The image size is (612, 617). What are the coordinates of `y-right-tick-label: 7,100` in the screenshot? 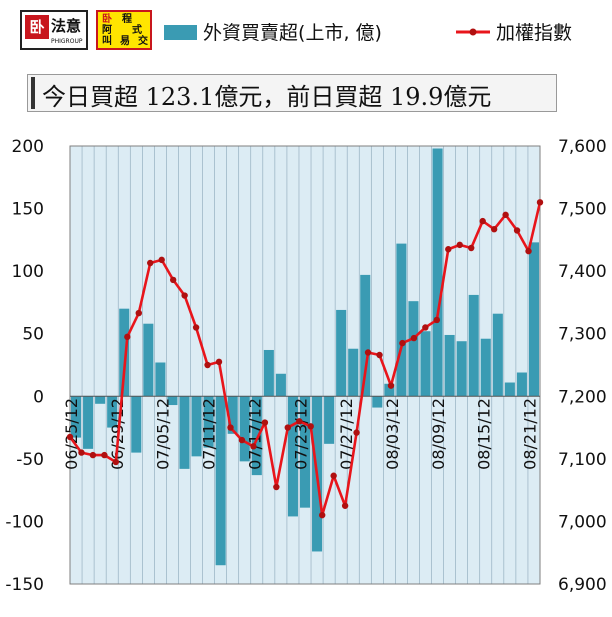 It's located at (582, 460).